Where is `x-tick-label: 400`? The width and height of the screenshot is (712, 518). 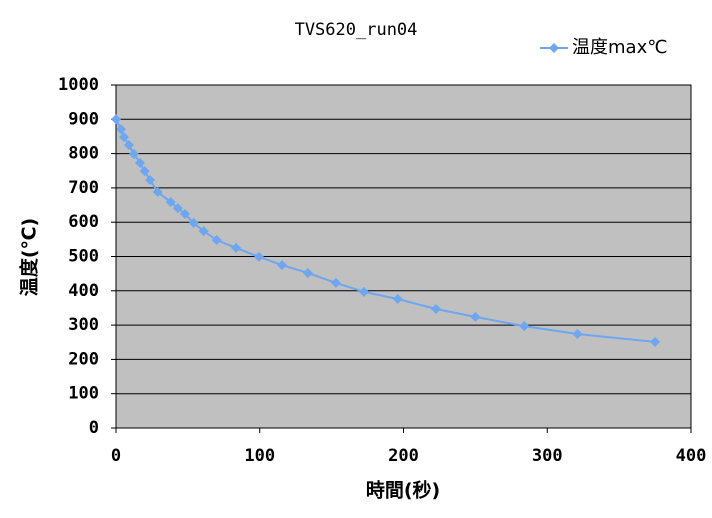 x-tick-label: 400 is located at coordinates (691, 456).